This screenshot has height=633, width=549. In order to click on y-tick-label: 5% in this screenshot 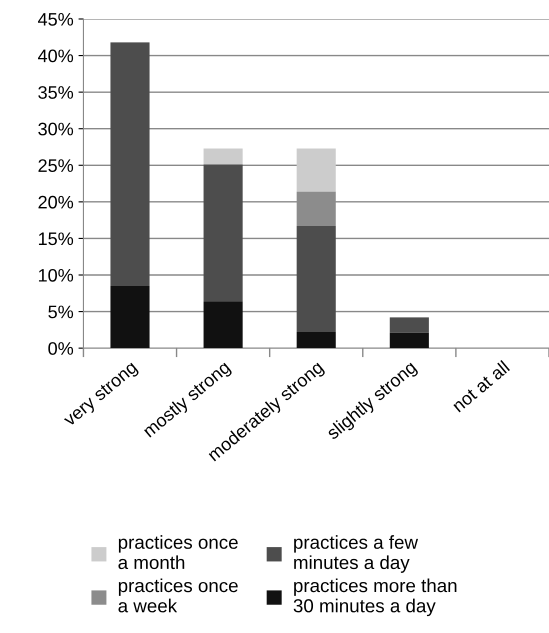, I will do `click(61, 312)`.